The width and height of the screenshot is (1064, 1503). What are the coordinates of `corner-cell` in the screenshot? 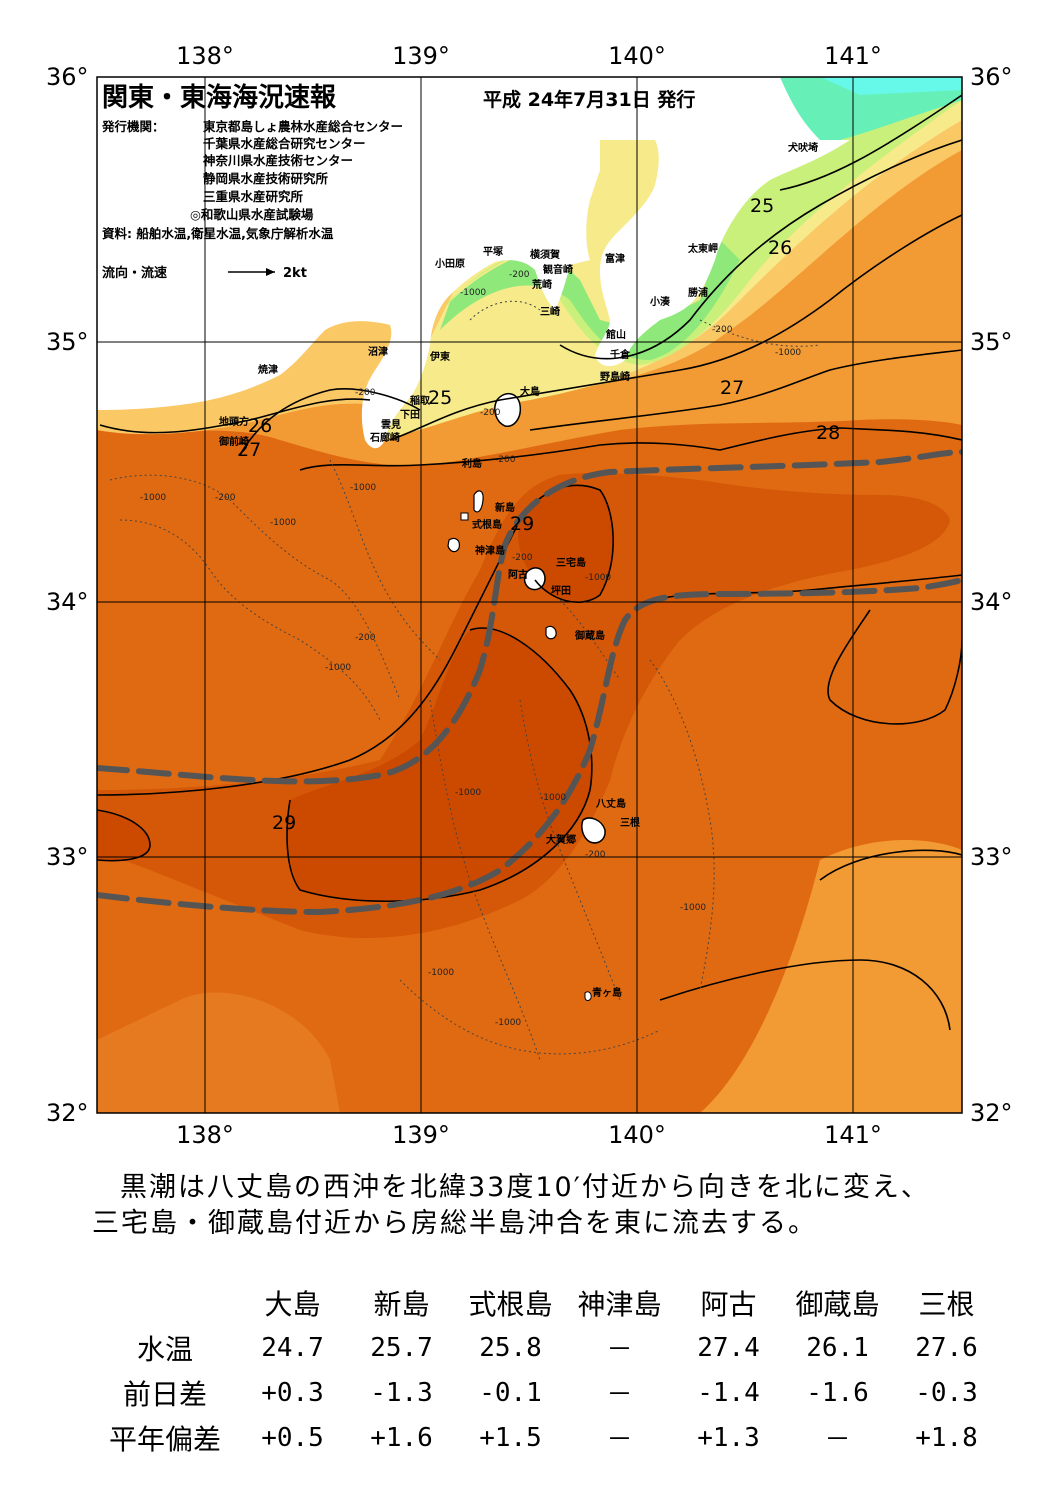 It's located at (165, 1302).